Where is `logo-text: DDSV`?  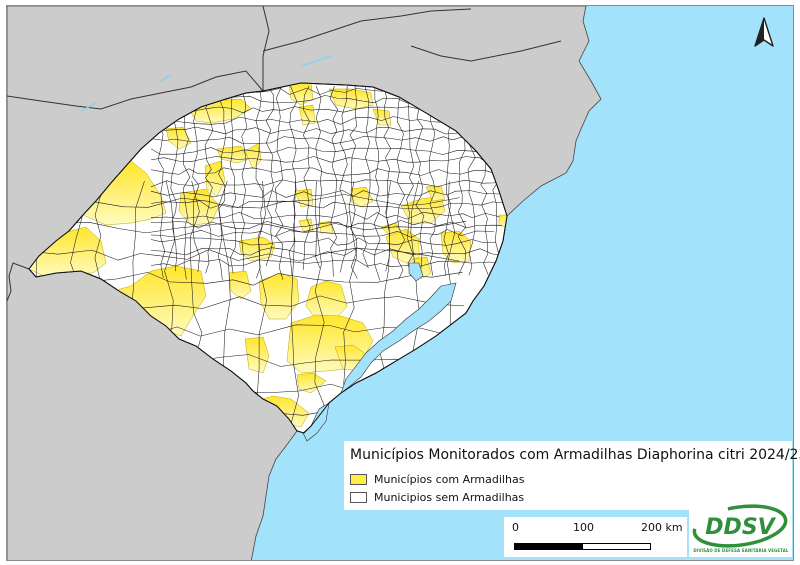 logo-text: DDSV is located at coordinates (740, 527).